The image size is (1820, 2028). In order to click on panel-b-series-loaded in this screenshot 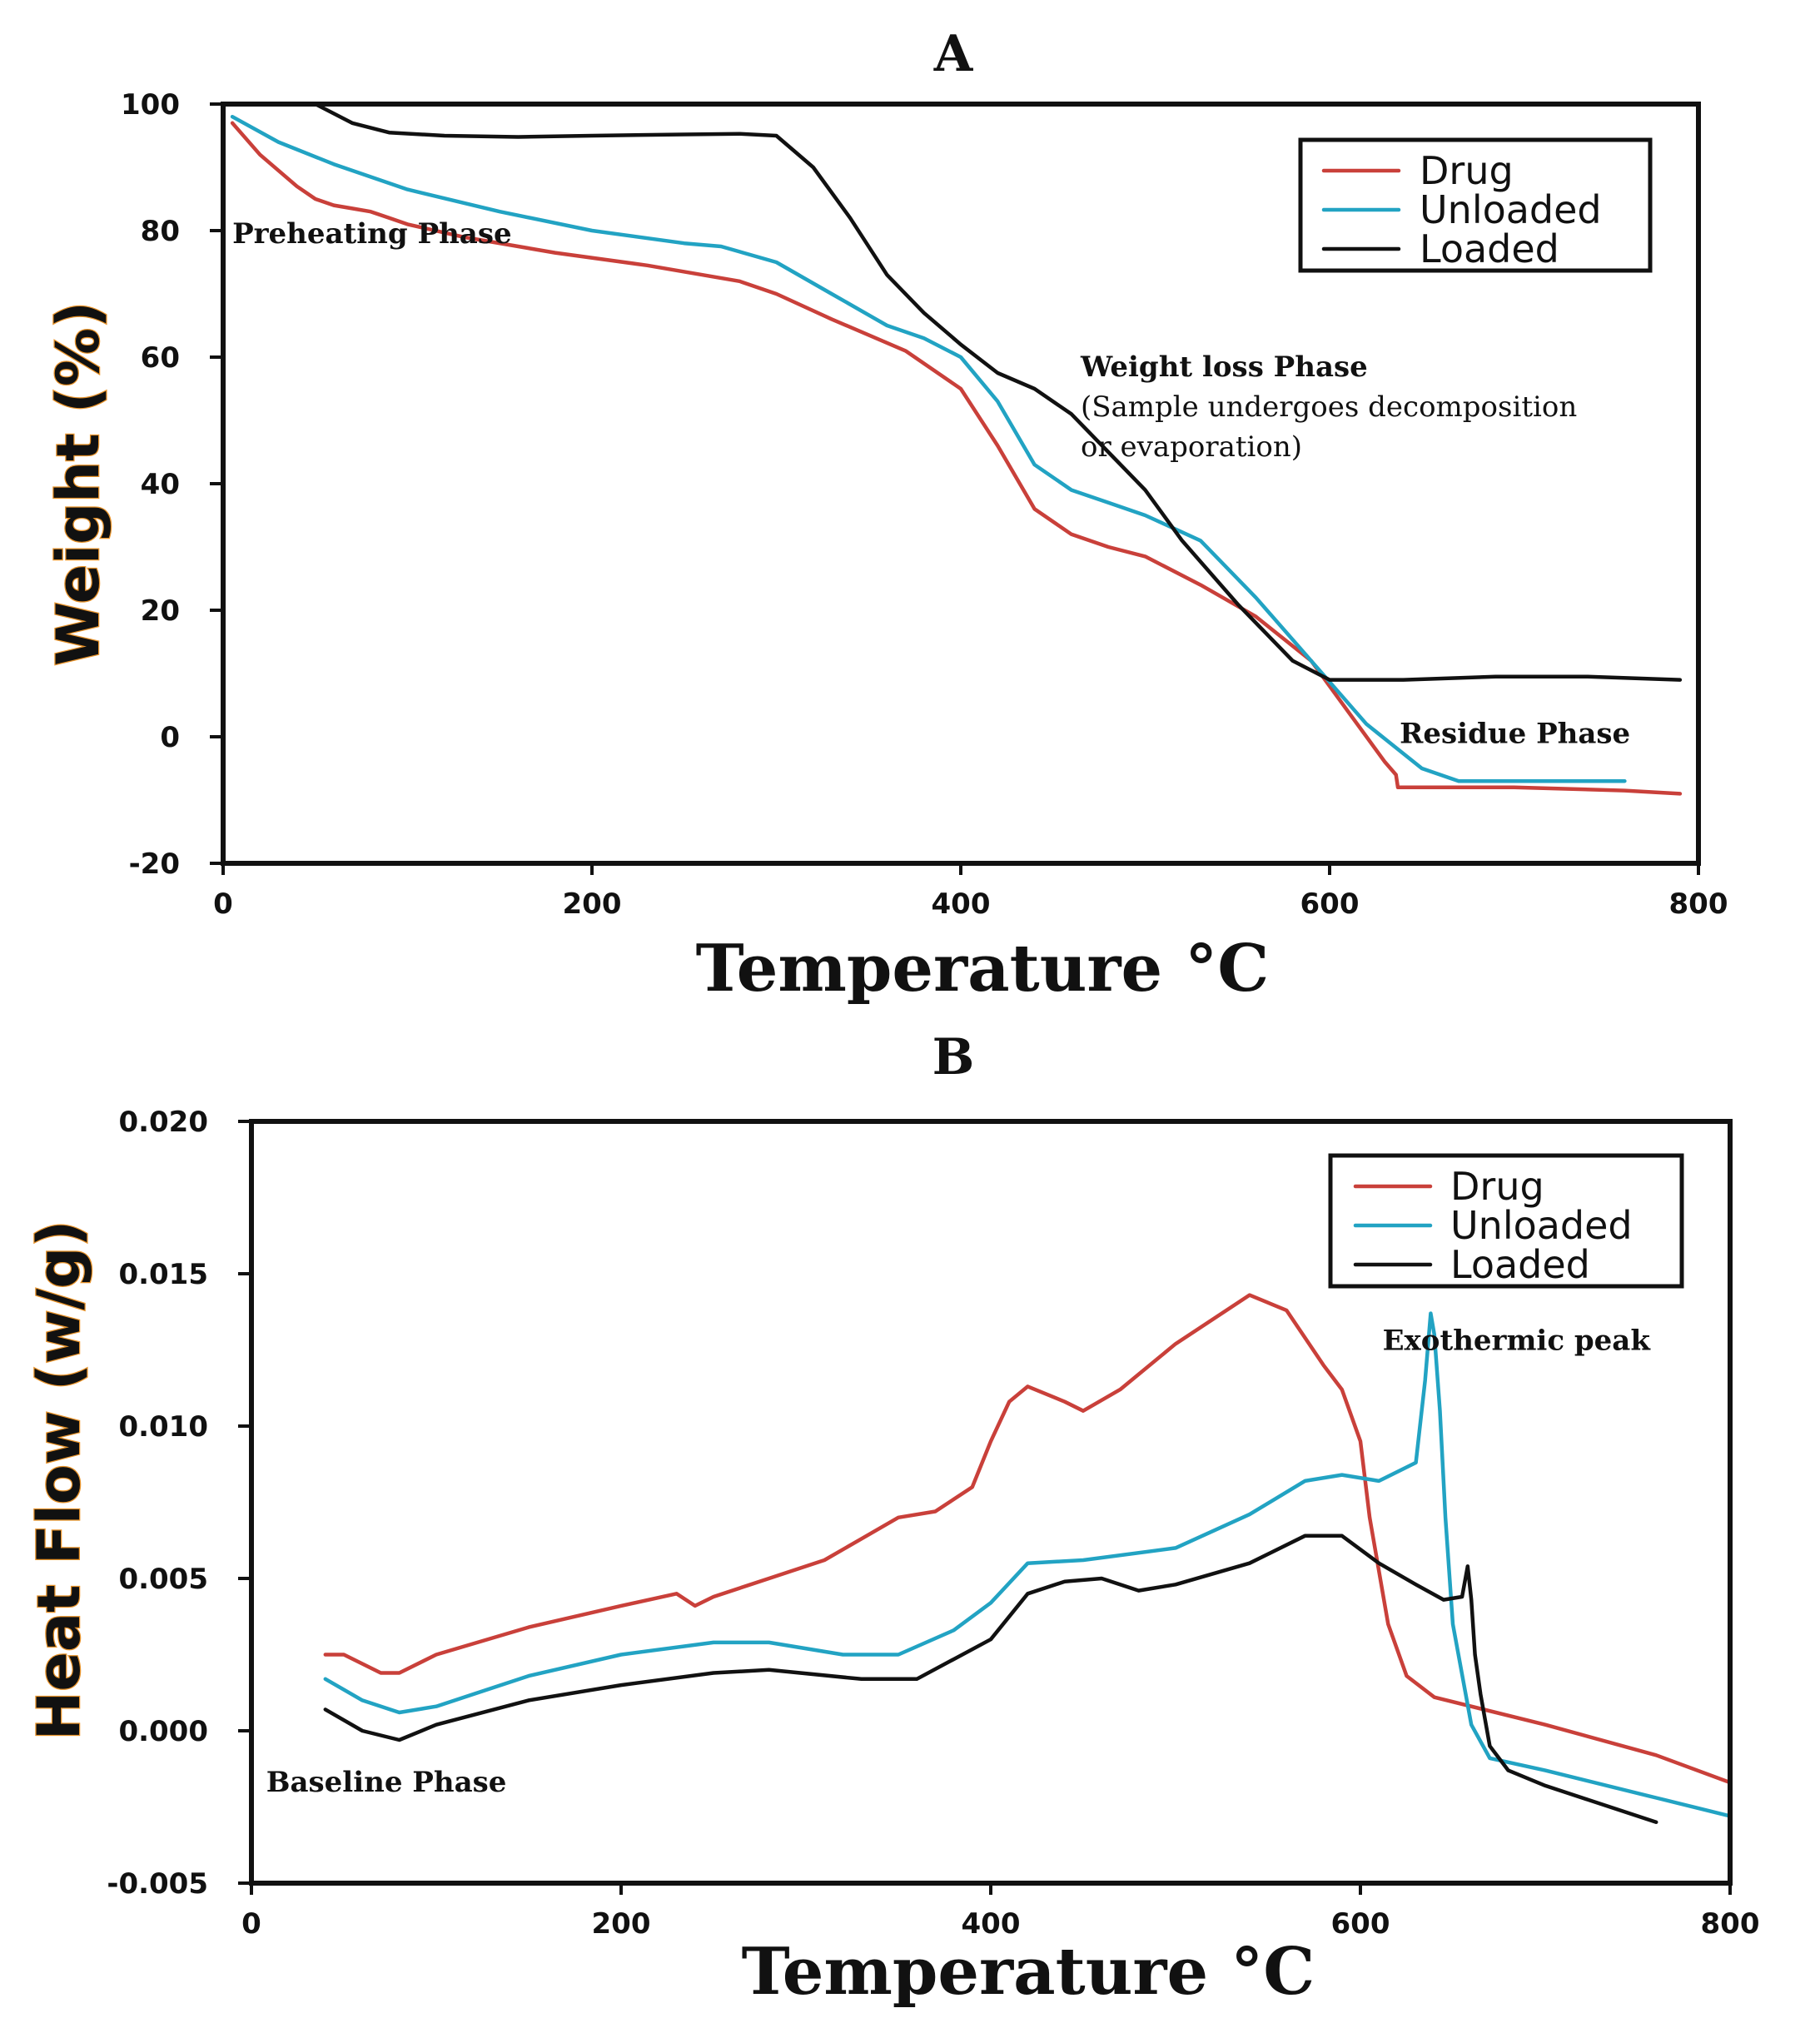, I will do `click(990, 1679)`.